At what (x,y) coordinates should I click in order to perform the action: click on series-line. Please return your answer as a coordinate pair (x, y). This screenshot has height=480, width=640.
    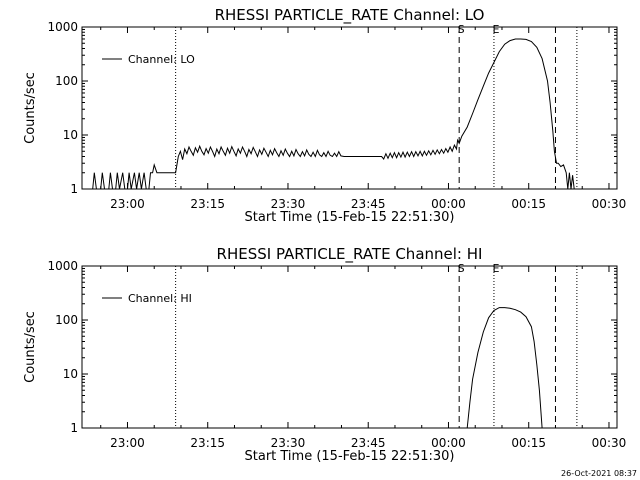
    Looking at the image, I should click on (504, 368).